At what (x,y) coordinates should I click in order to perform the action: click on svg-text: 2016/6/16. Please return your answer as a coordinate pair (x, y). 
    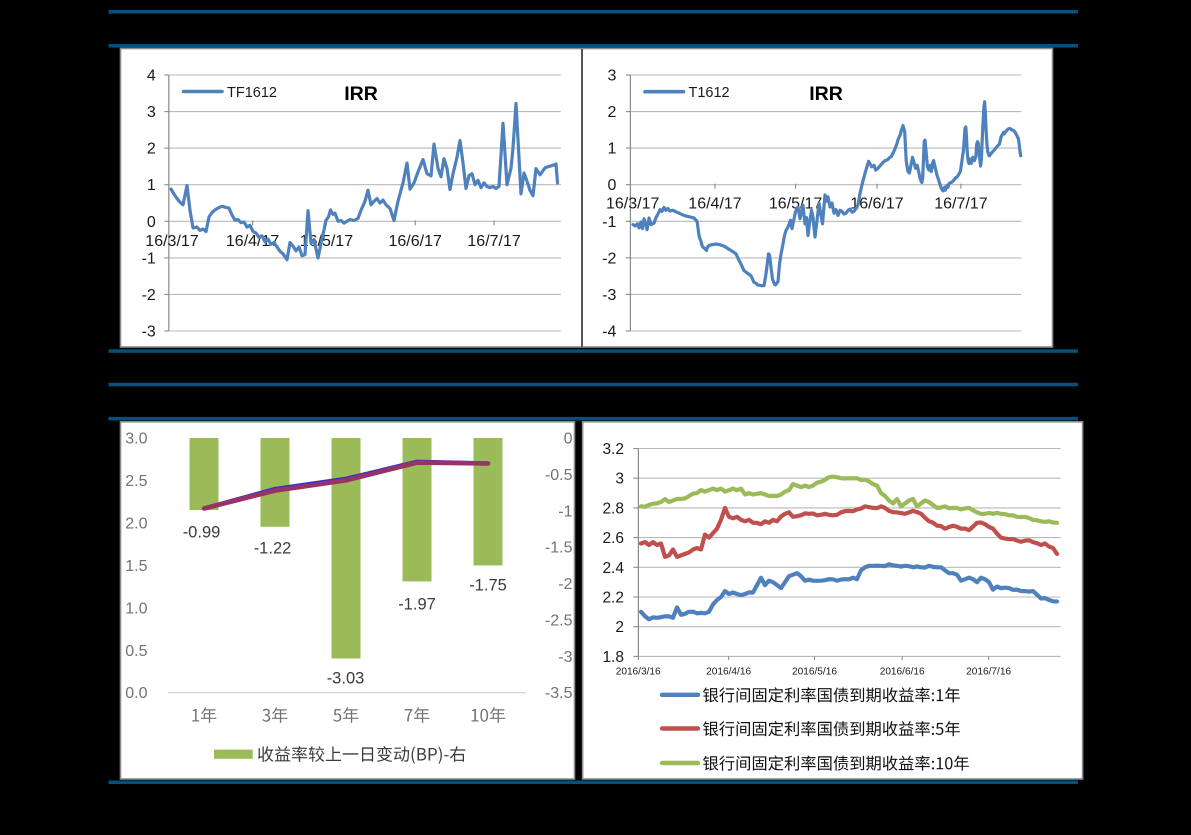
    Looking at the image, I should click on (902, 672).